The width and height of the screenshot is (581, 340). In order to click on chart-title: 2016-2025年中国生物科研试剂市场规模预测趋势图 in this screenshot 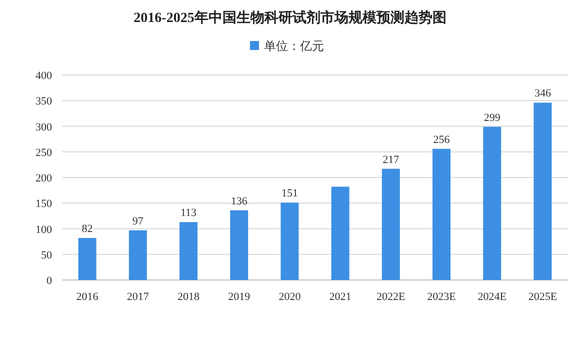, I will do `click(290, 17)`.